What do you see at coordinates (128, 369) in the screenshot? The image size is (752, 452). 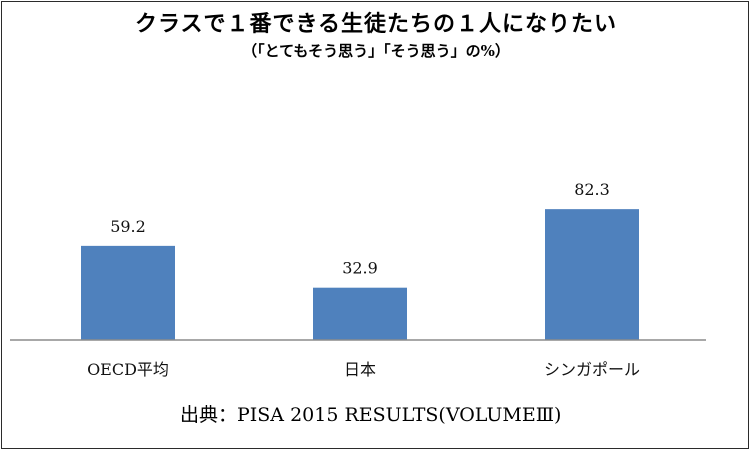 I see `category-label-0: OECD平均` at bounding box center [128, 369].